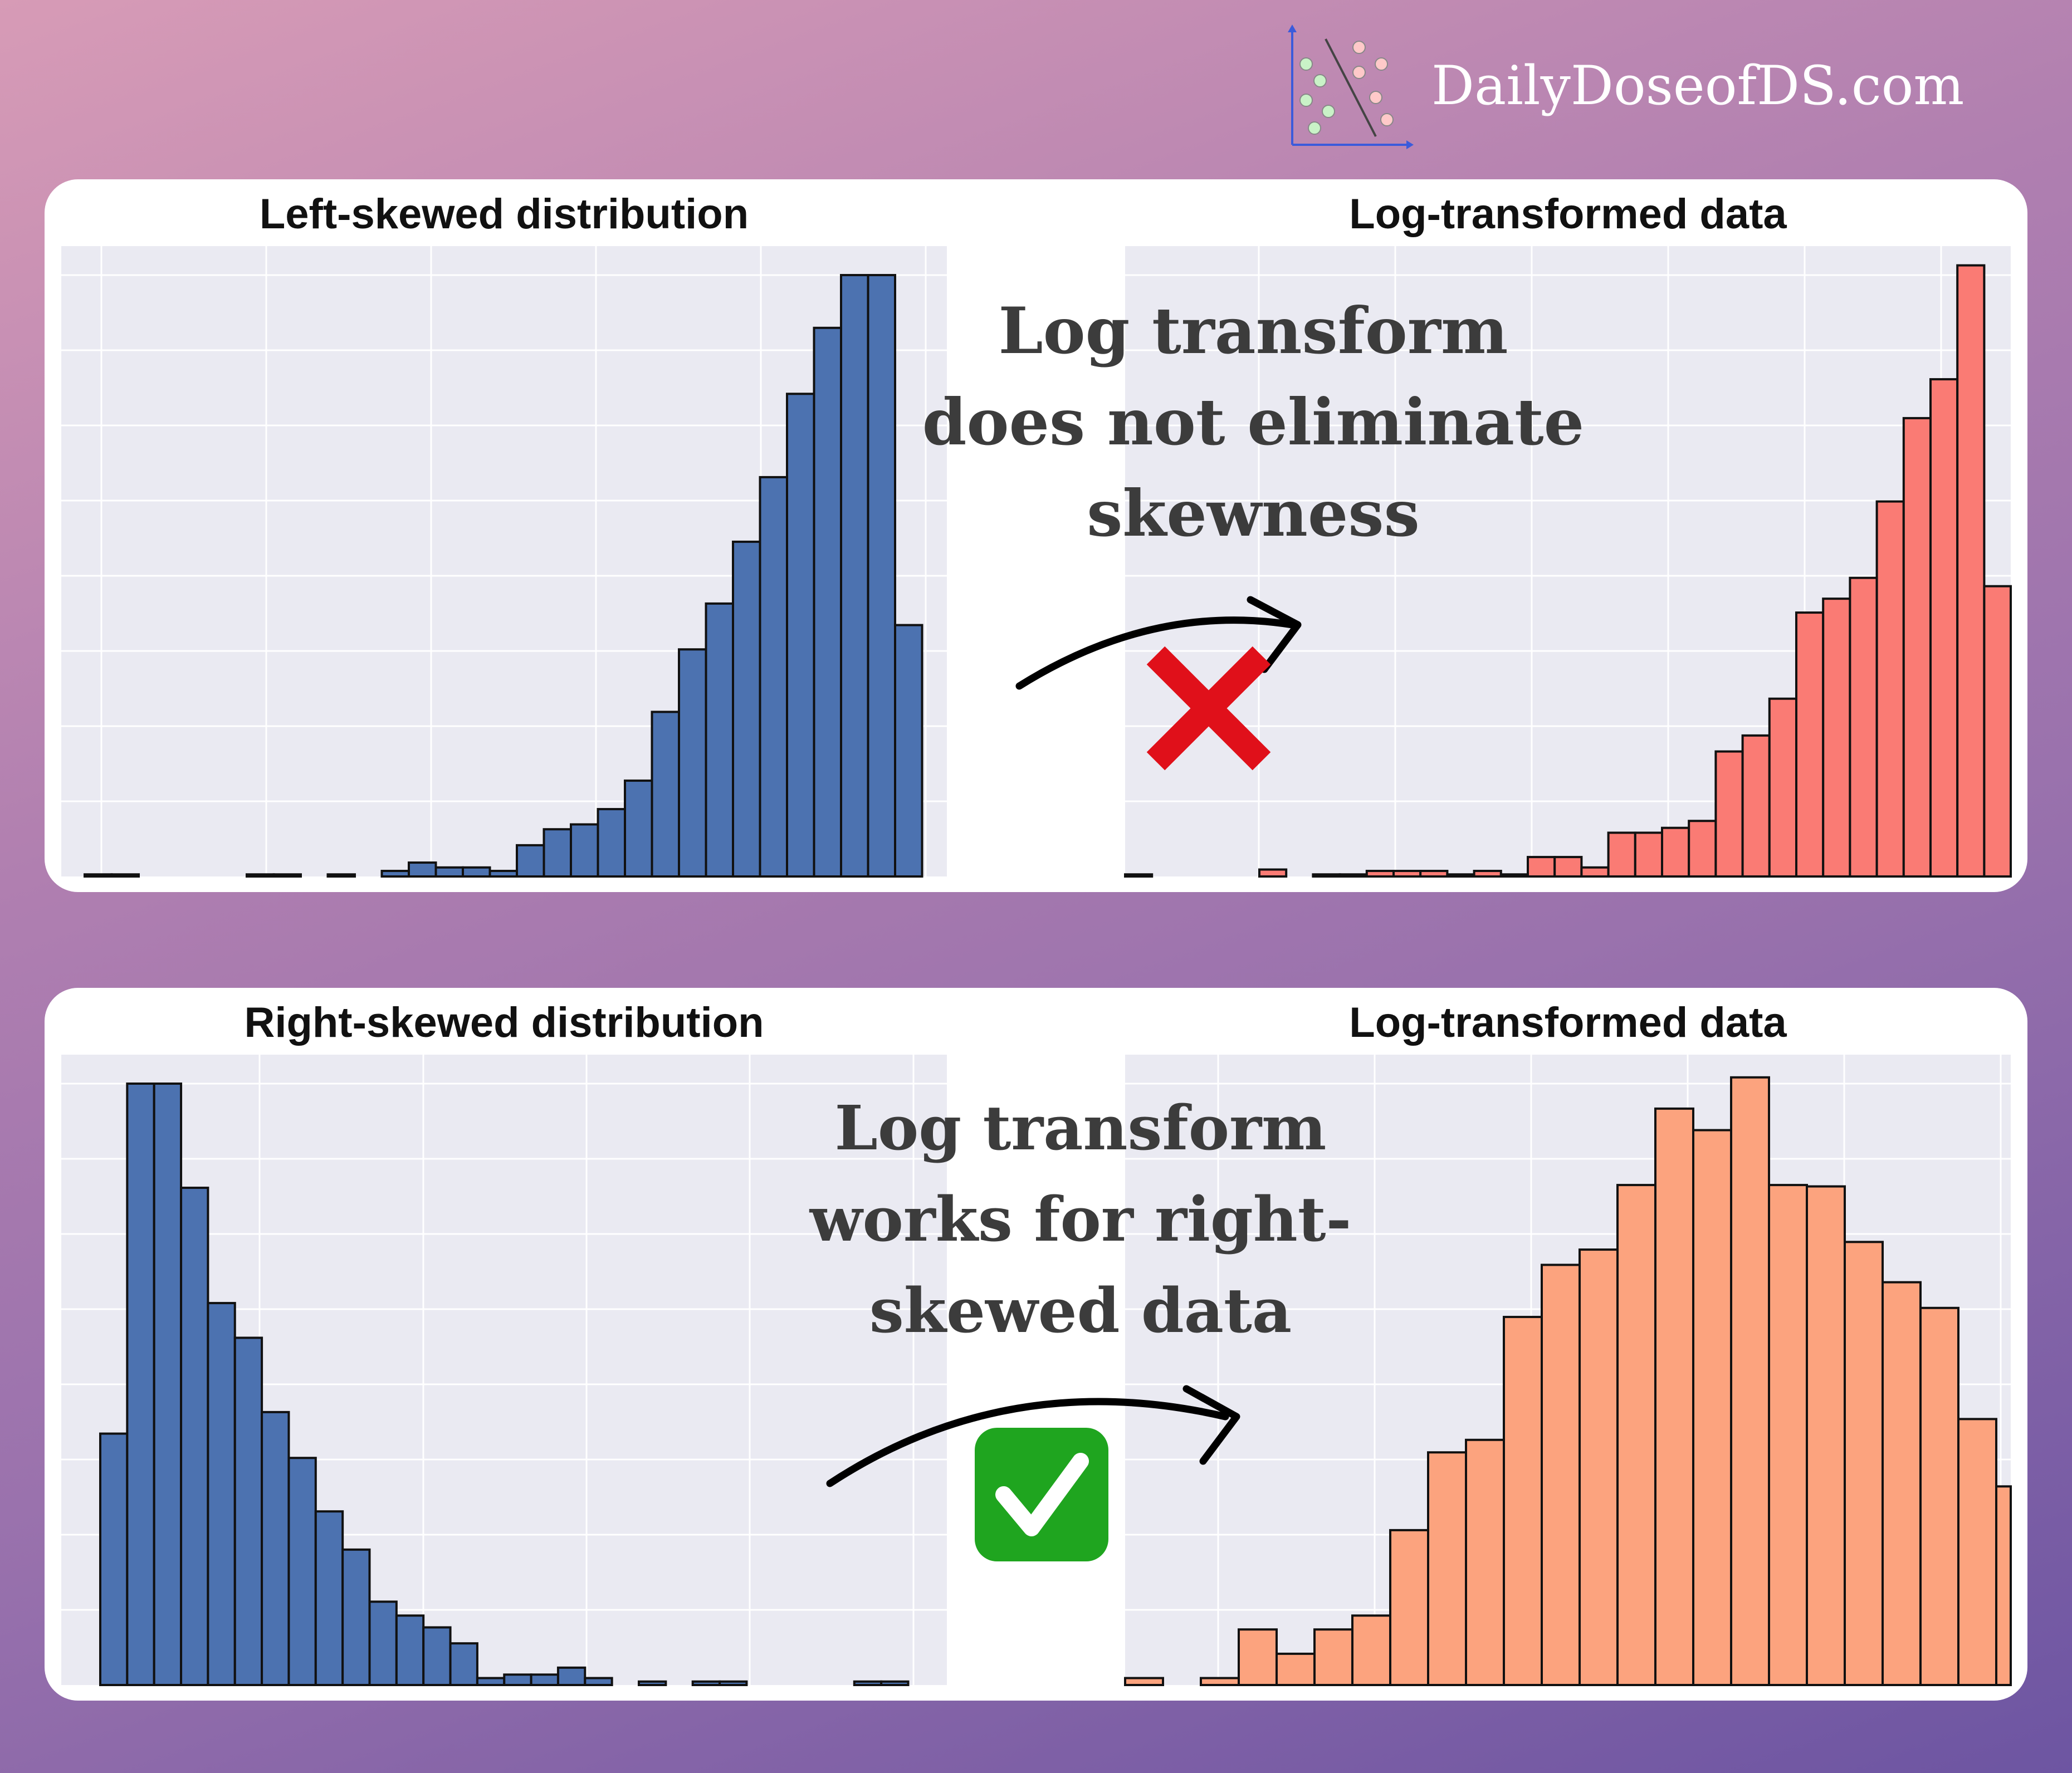 Image resolution: width=2072 pixels, height=1773 pixels. What do you see at coordinates (1351, 87) in the screenshot?
I see `scatter-classifier-logo-icon` at bounding box center [1351, 87].